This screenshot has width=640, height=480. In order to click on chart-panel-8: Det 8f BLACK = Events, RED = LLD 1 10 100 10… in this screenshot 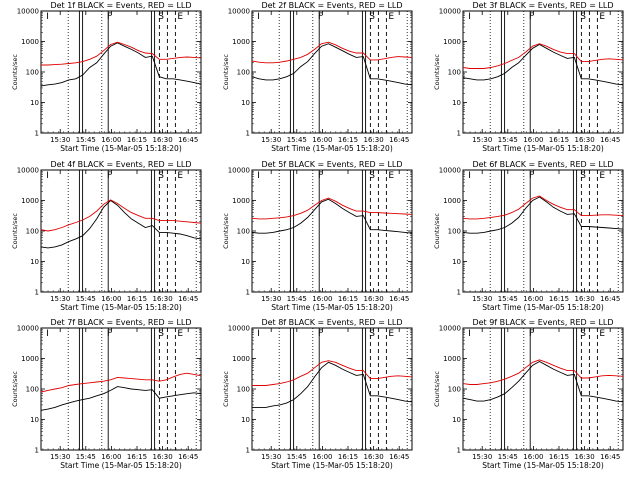, I will do `click(317, 394)`.